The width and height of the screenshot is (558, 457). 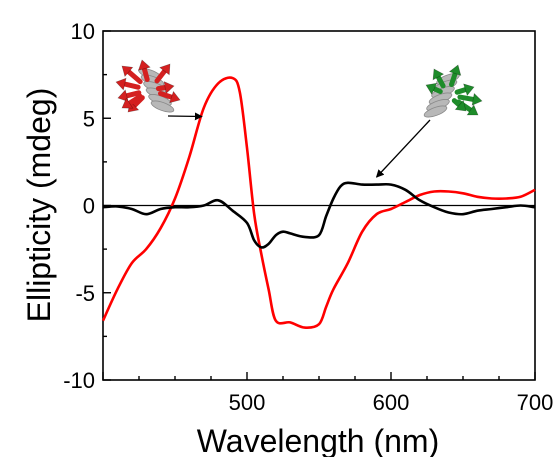 I want to click on red-helix-pointer, so click(x=185, y=116).